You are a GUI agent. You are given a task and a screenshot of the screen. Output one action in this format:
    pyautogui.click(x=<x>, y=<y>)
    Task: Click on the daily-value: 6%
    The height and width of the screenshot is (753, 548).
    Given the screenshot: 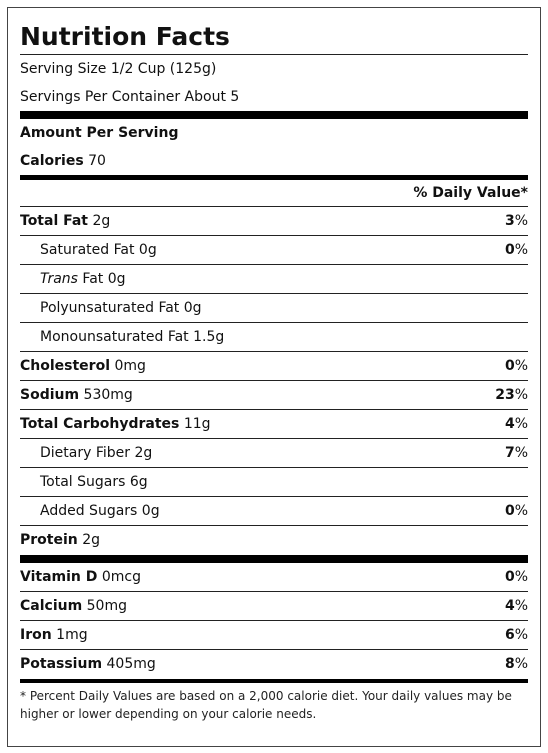 What is the action you would take?
    pyautogui.click(x=516, y=635)
    